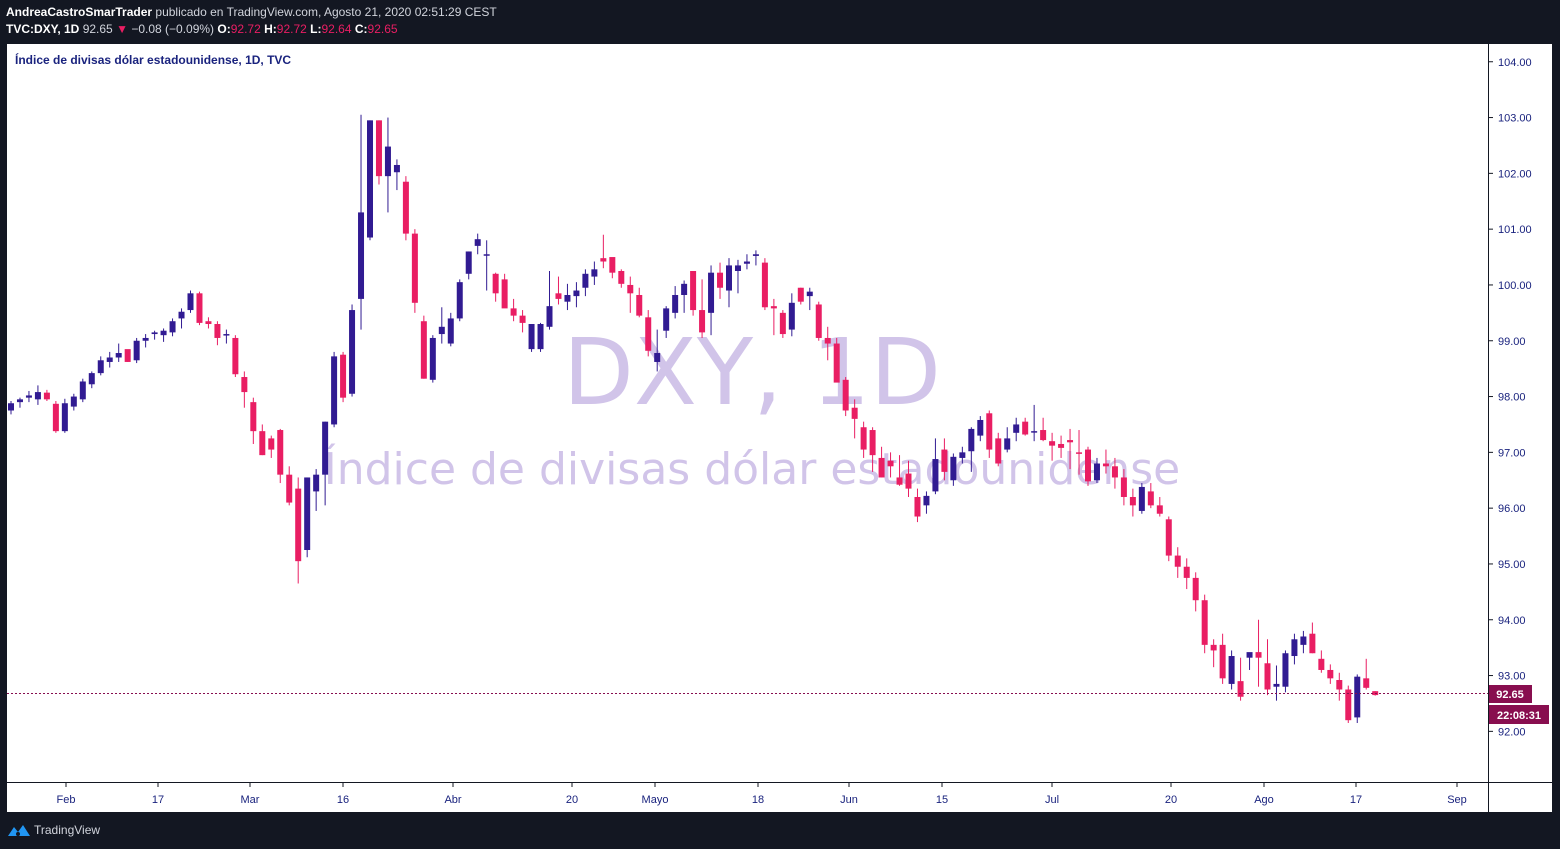 This screenshot has width=1560, height=849. Describe the element at coordinates (361, 29) in the screenshot. I see `close-label: C:` at that location.